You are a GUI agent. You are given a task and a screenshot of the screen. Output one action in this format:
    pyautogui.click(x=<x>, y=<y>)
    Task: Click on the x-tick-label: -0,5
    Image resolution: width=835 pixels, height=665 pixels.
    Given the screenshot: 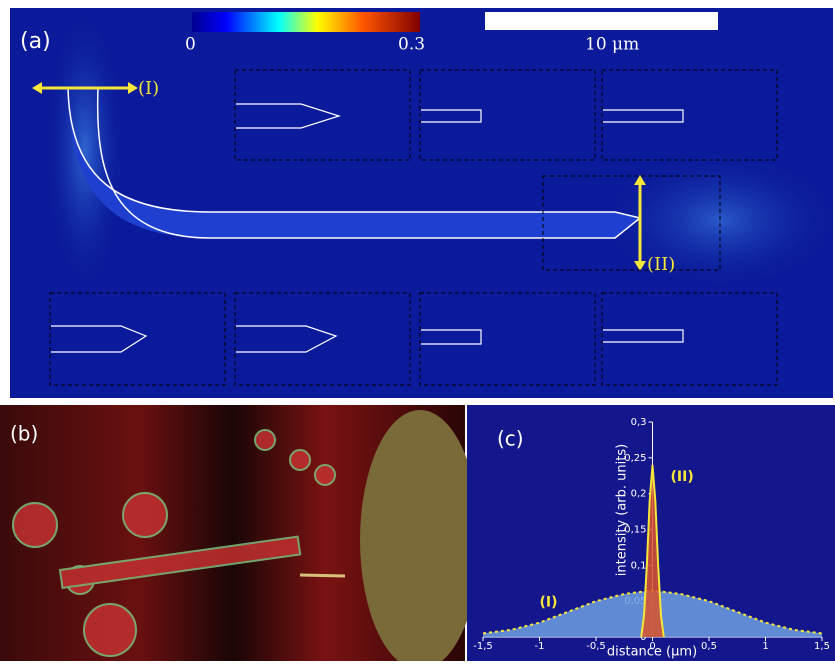 What is the action you would take?
    pyautogui.click(x=596, y=646)
    